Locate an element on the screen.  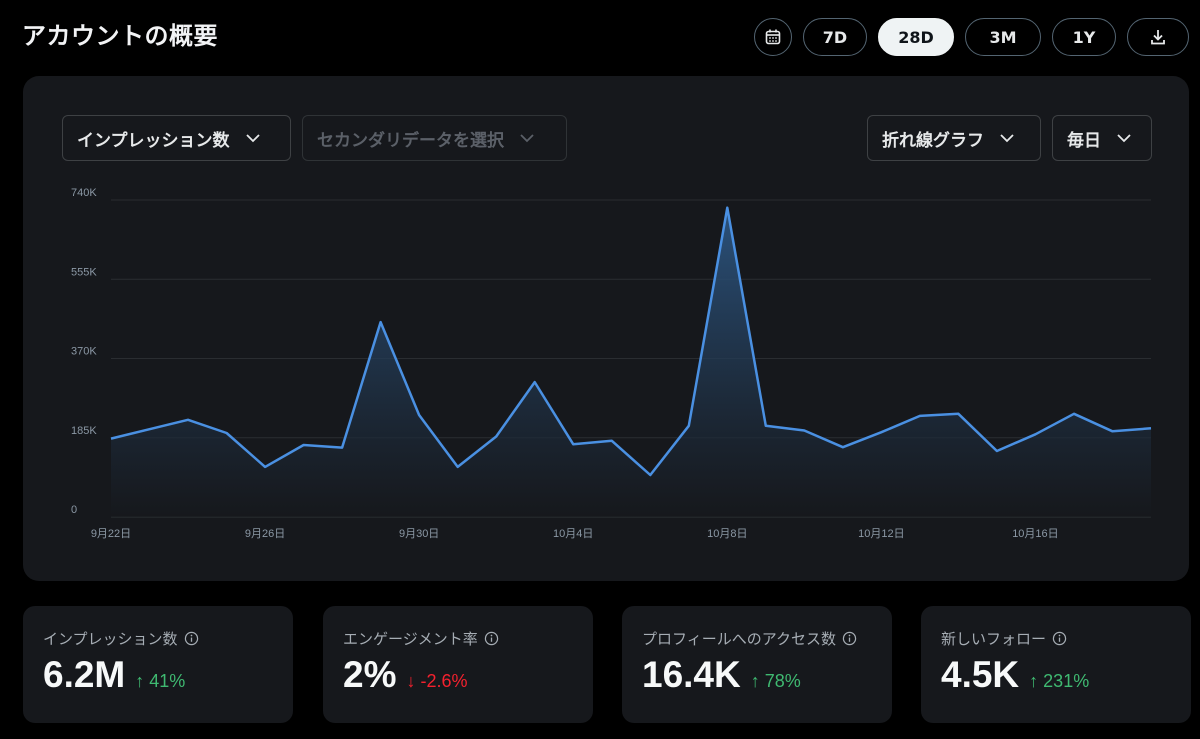
stat-change: ↑ 231% is located at coordinates (1059, 681).